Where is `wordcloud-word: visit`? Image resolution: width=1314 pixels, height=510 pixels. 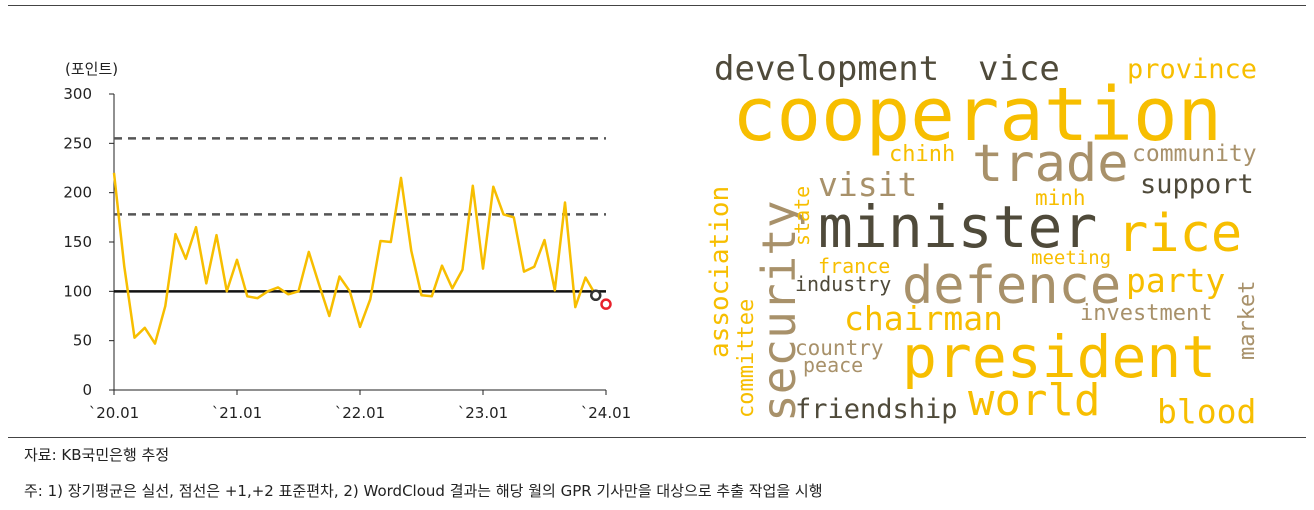
wordcloud-word: visit is located at coordinates (868, 184).